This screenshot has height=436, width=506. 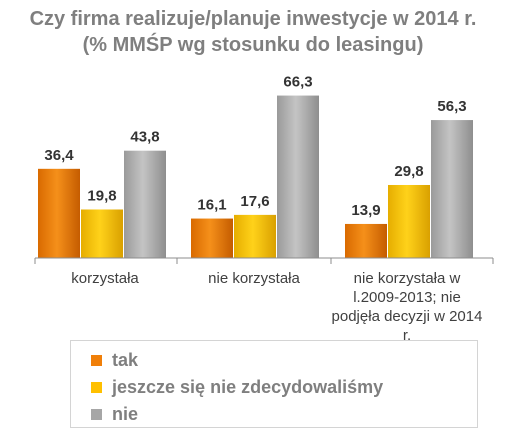 I want to click on legend-label-2: jeszcze się nie zdecydowaliśmy, so click(x=248, y=386).